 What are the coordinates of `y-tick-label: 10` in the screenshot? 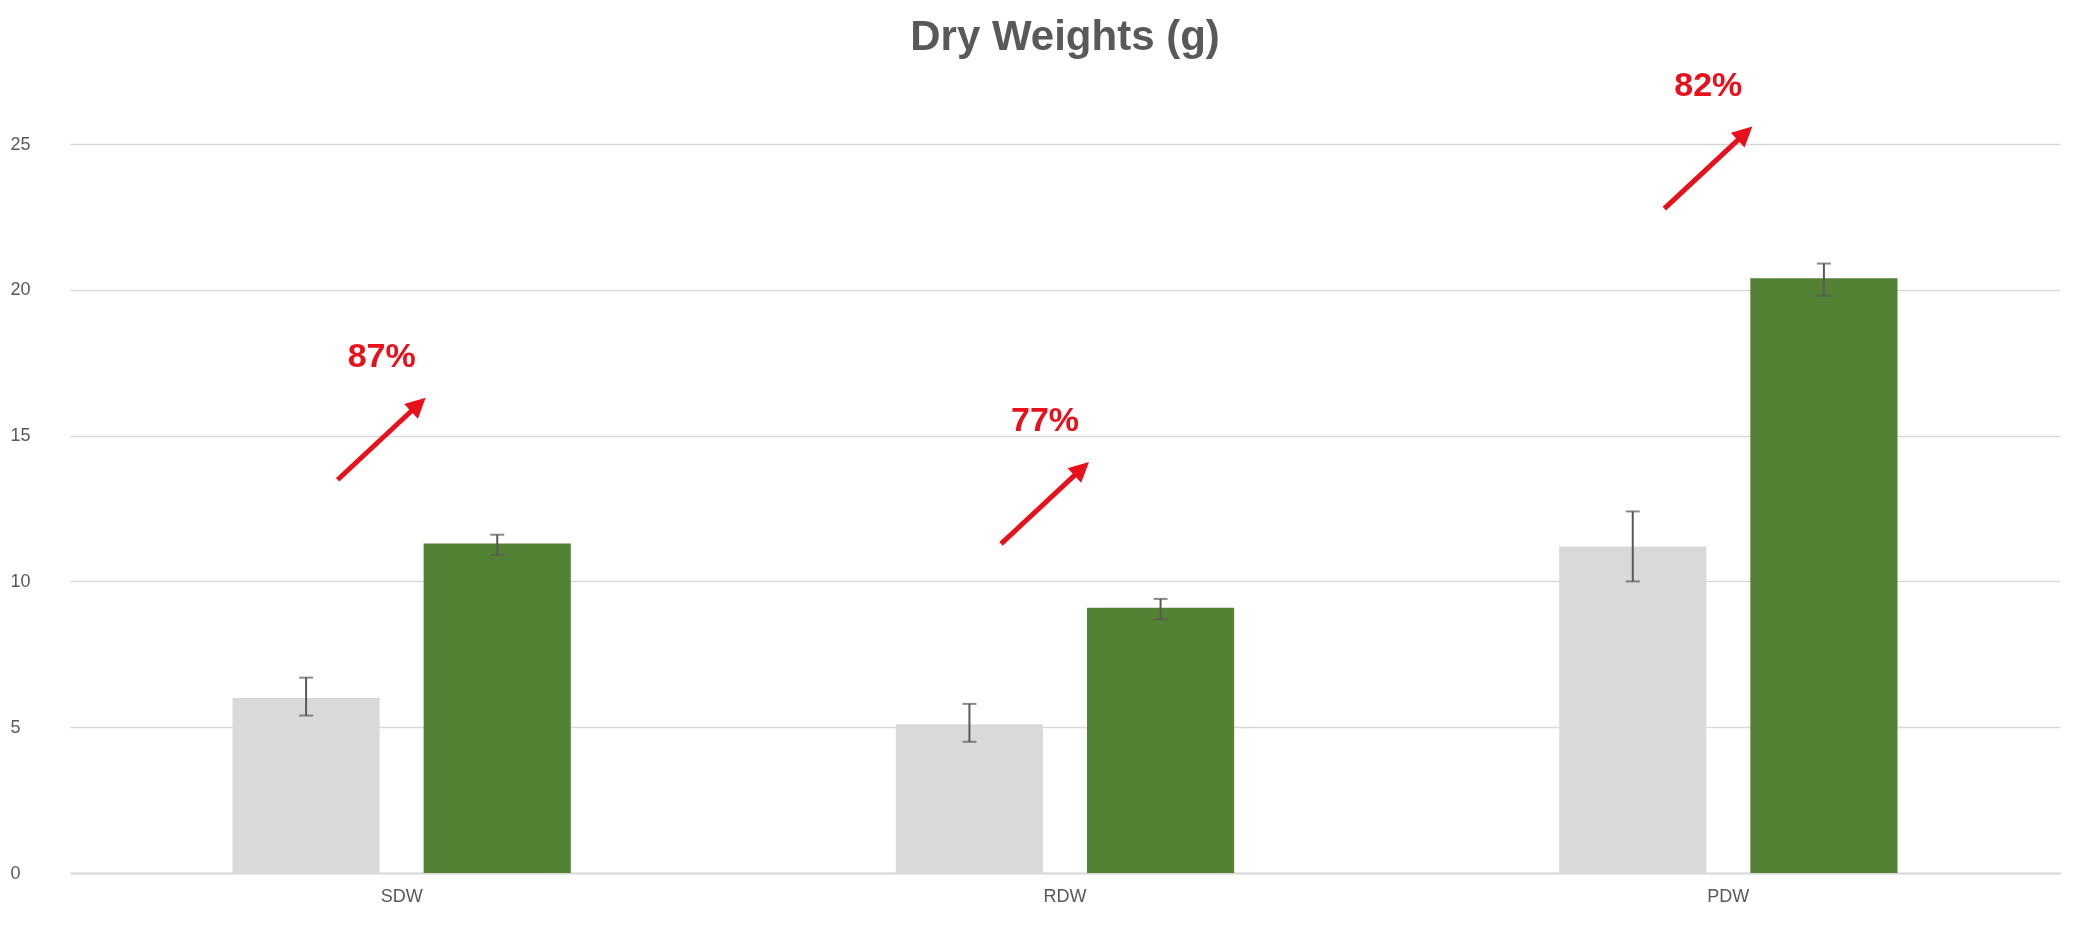 It's located at (20, 580).